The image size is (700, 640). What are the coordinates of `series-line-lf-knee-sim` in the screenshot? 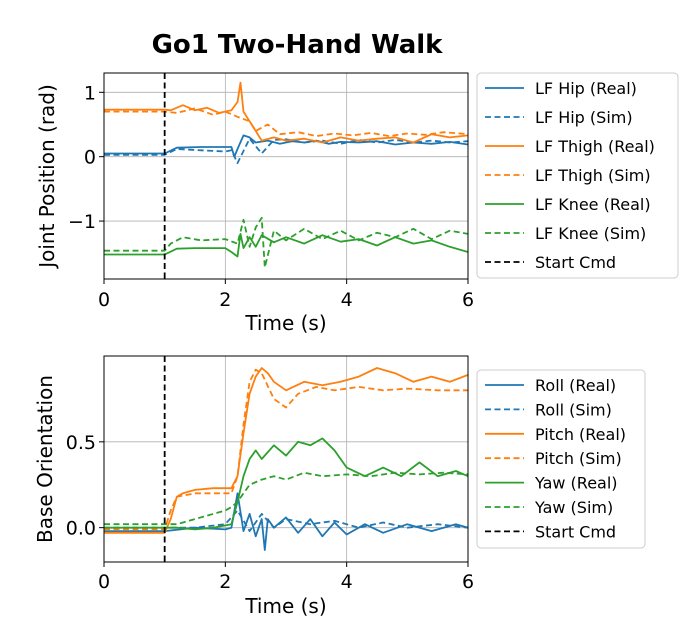 It's located at (286, 242).